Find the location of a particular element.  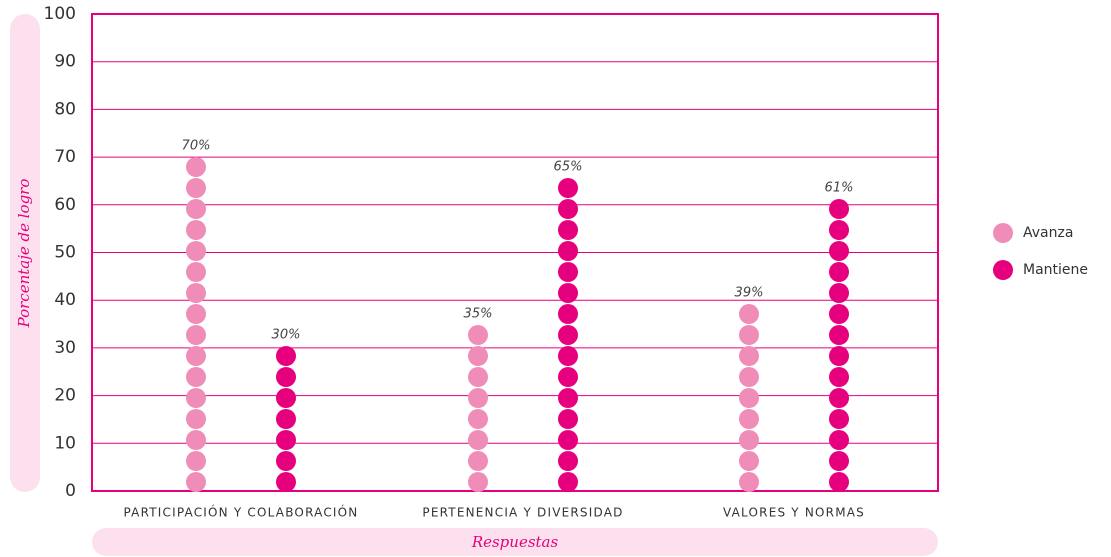

y-tick-label: 20 is located at coordinates (65, 396).